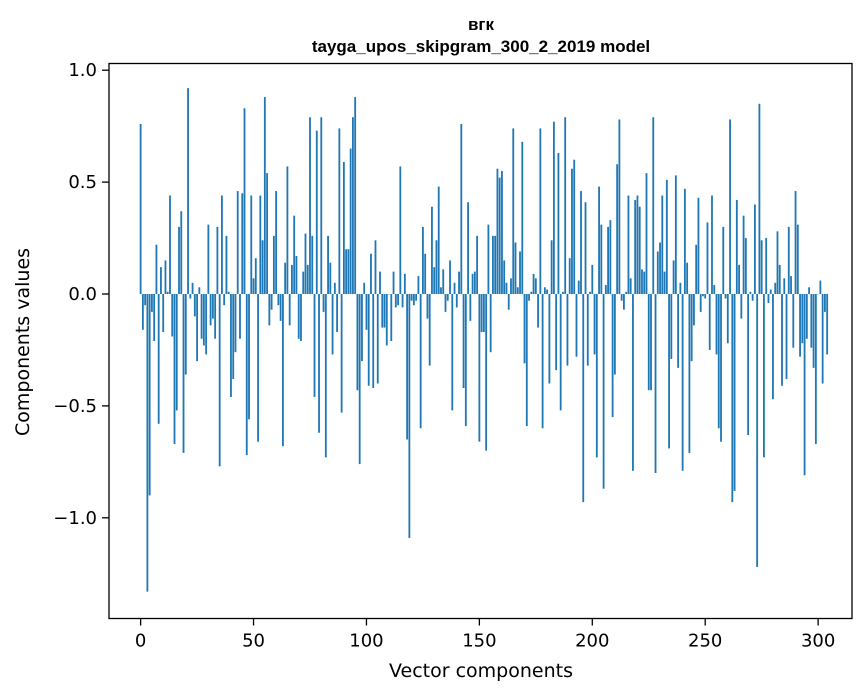 The image size is (867, 696). What do you see at coordinates (140, 641) in the screenshot?
I see `x-tick-label: 0` at bounding box center [140, 641].